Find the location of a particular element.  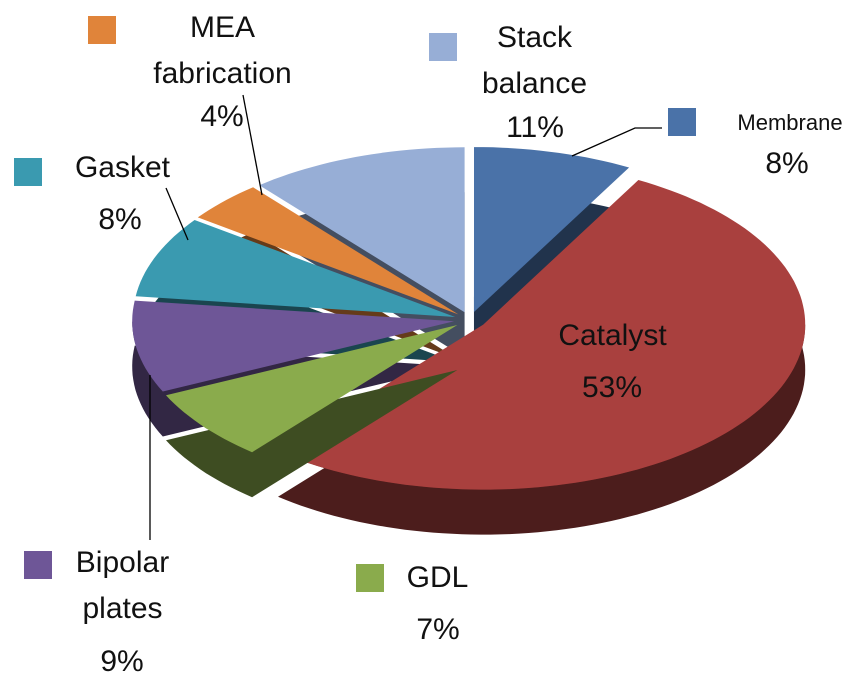

category-label: Catalyst is located at coordinates (612, 335).